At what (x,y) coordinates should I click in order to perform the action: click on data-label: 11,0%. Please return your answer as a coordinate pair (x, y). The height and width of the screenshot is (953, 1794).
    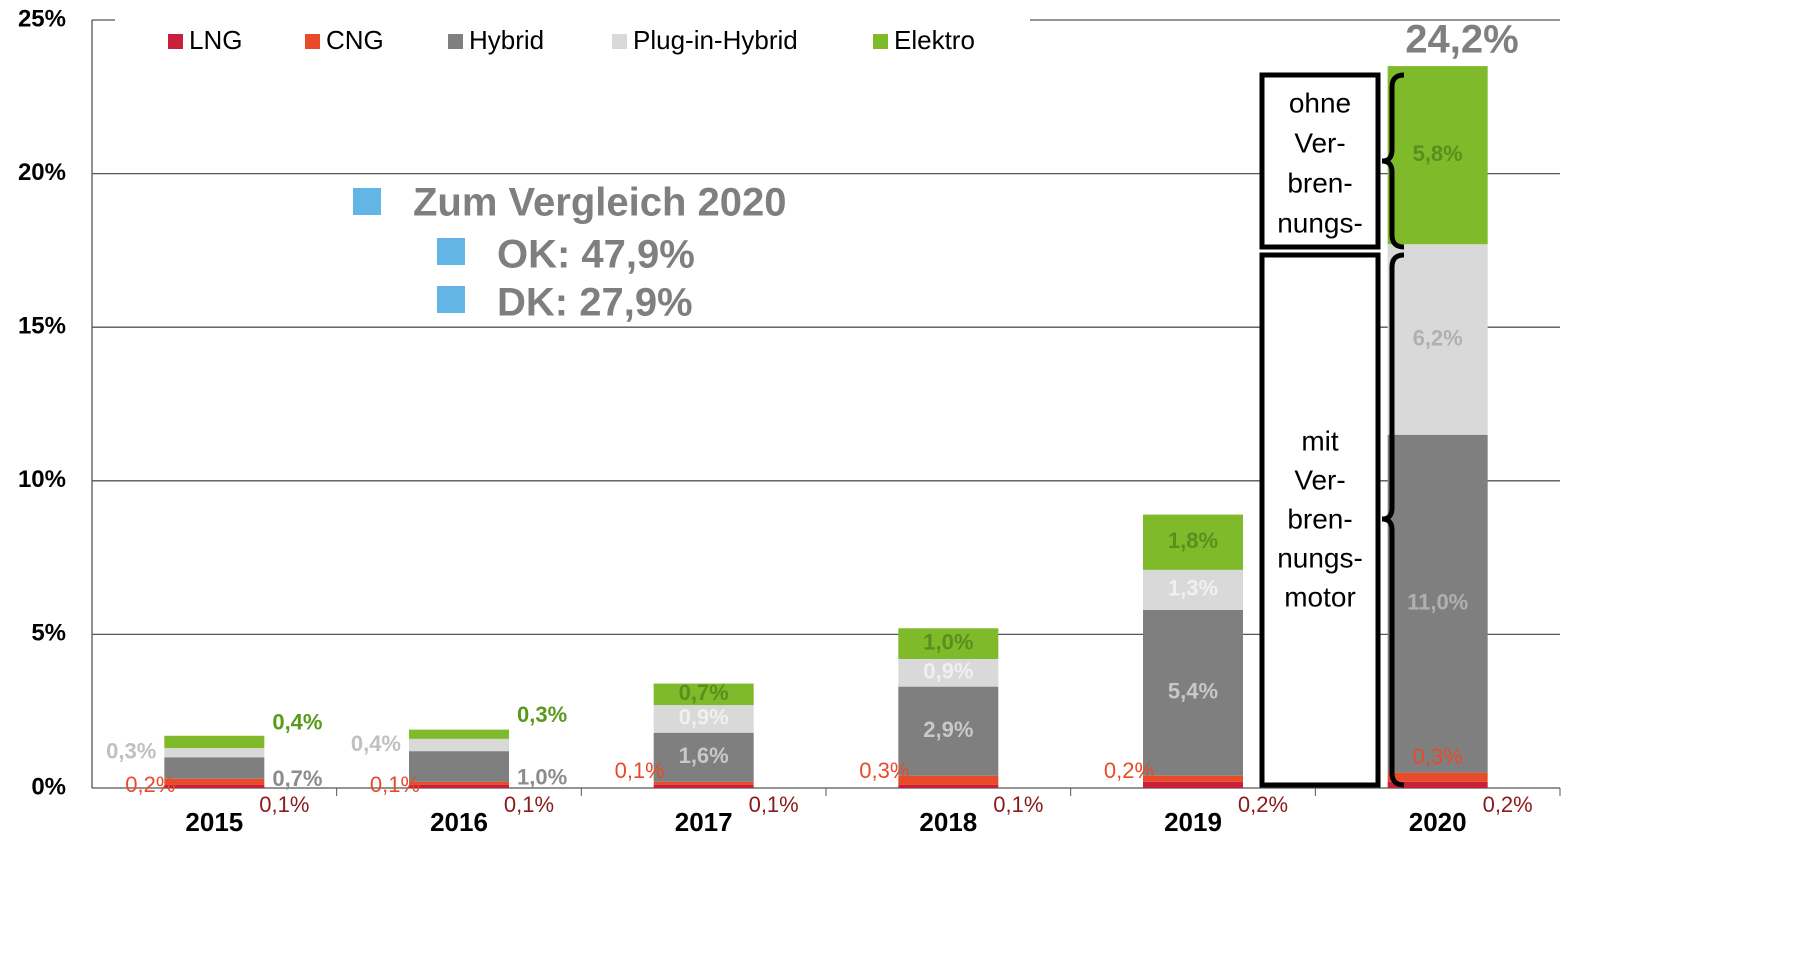
    Looking at the image, I should click on (1437, 601).